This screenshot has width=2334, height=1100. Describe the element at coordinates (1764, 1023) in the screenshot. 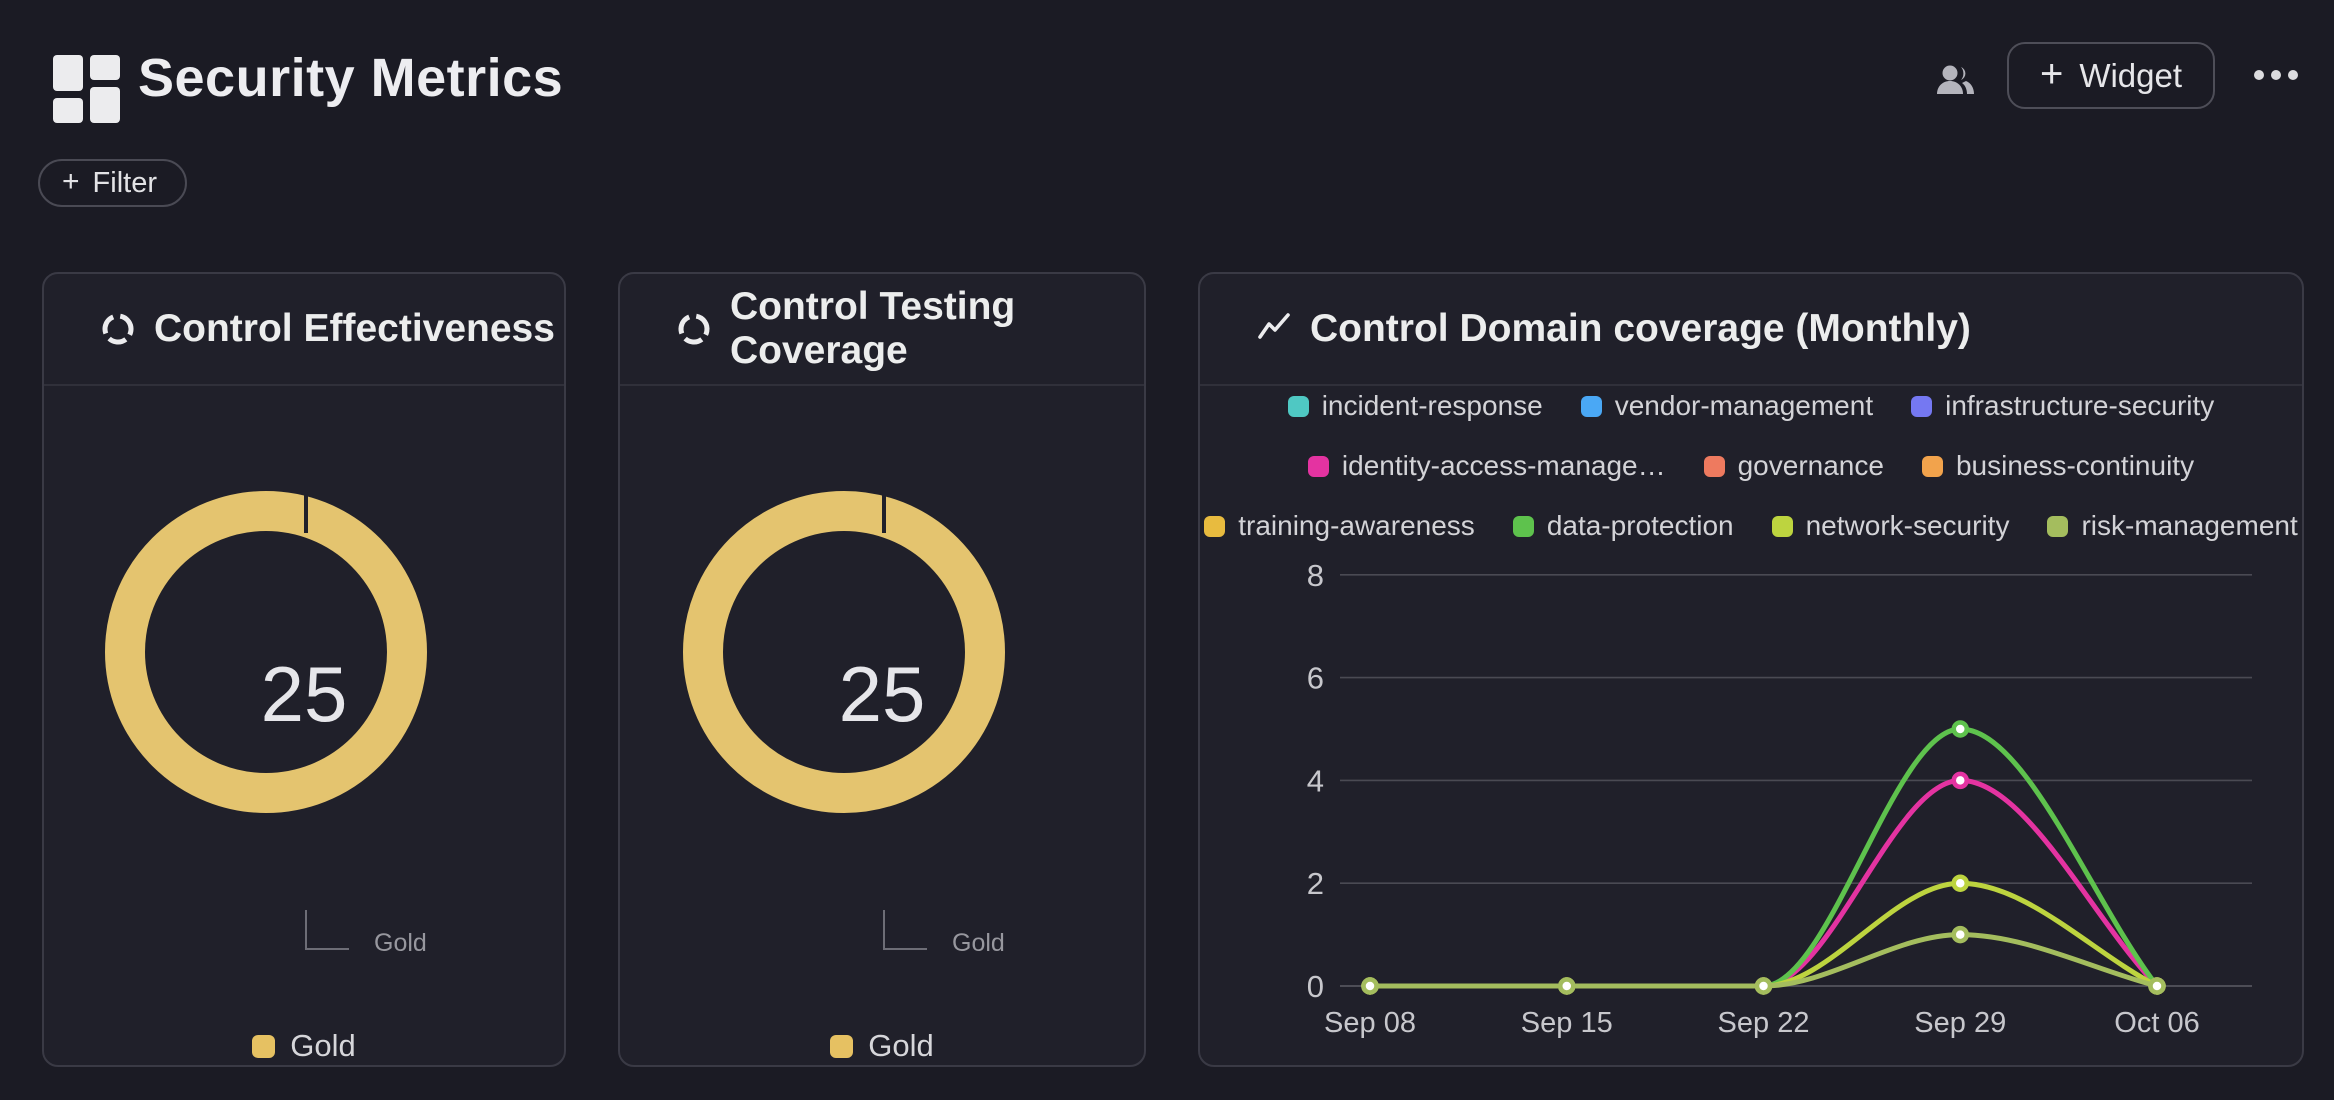

I see `x-axis-label: Sep 22` at that location.